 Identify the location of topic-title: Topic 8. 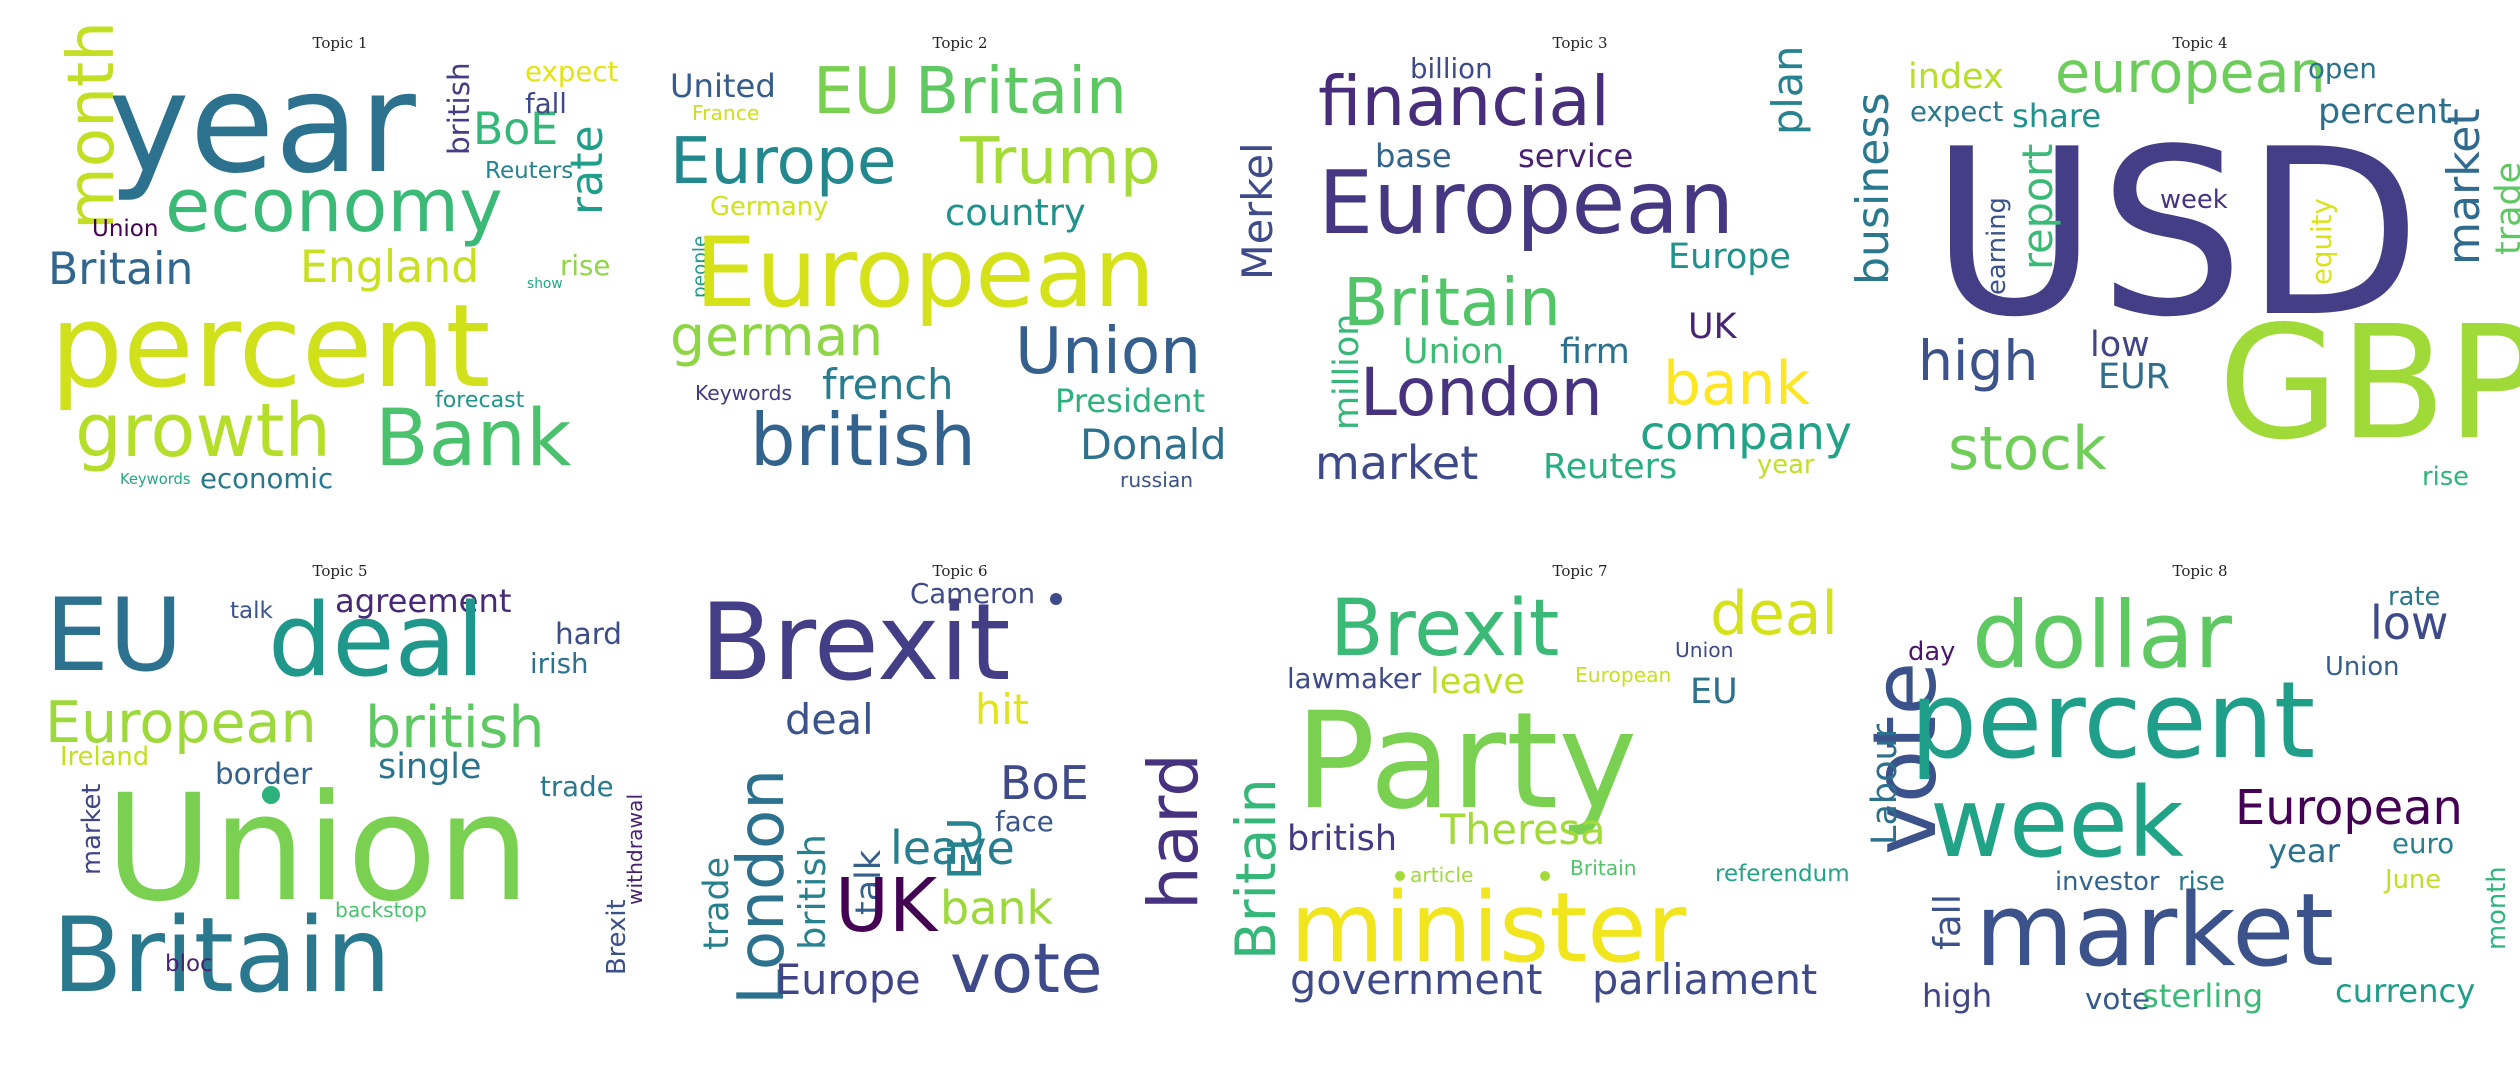
(2200, 571).